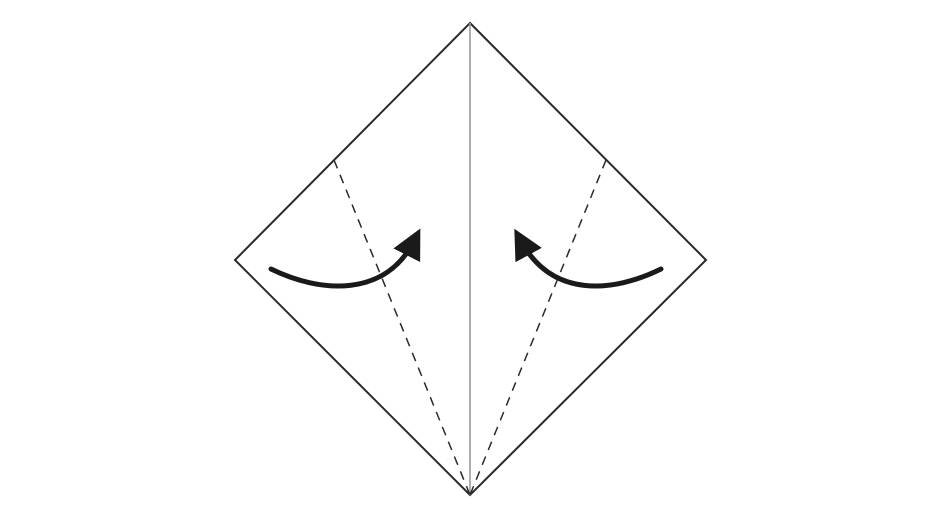 Image resolution: width=940 pixels, height=529 pixels. Describe the element at coordinates (589, 258) in the screenshot. I see `right-fold-arrow` at that location.